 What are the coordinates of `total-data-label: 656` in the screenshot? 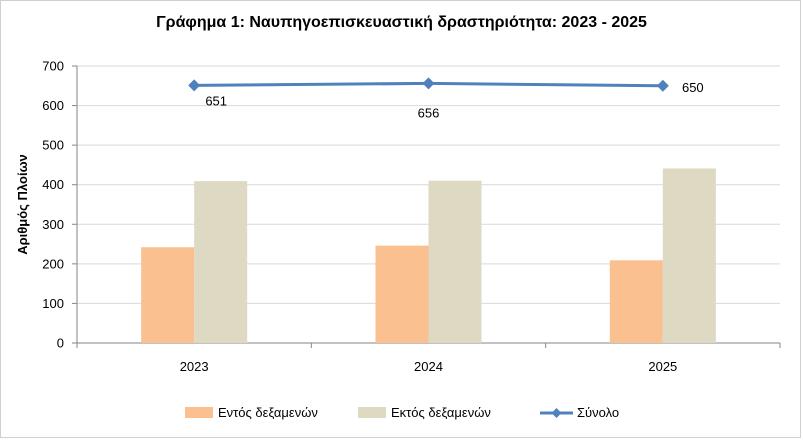 It's located at (429, 112).